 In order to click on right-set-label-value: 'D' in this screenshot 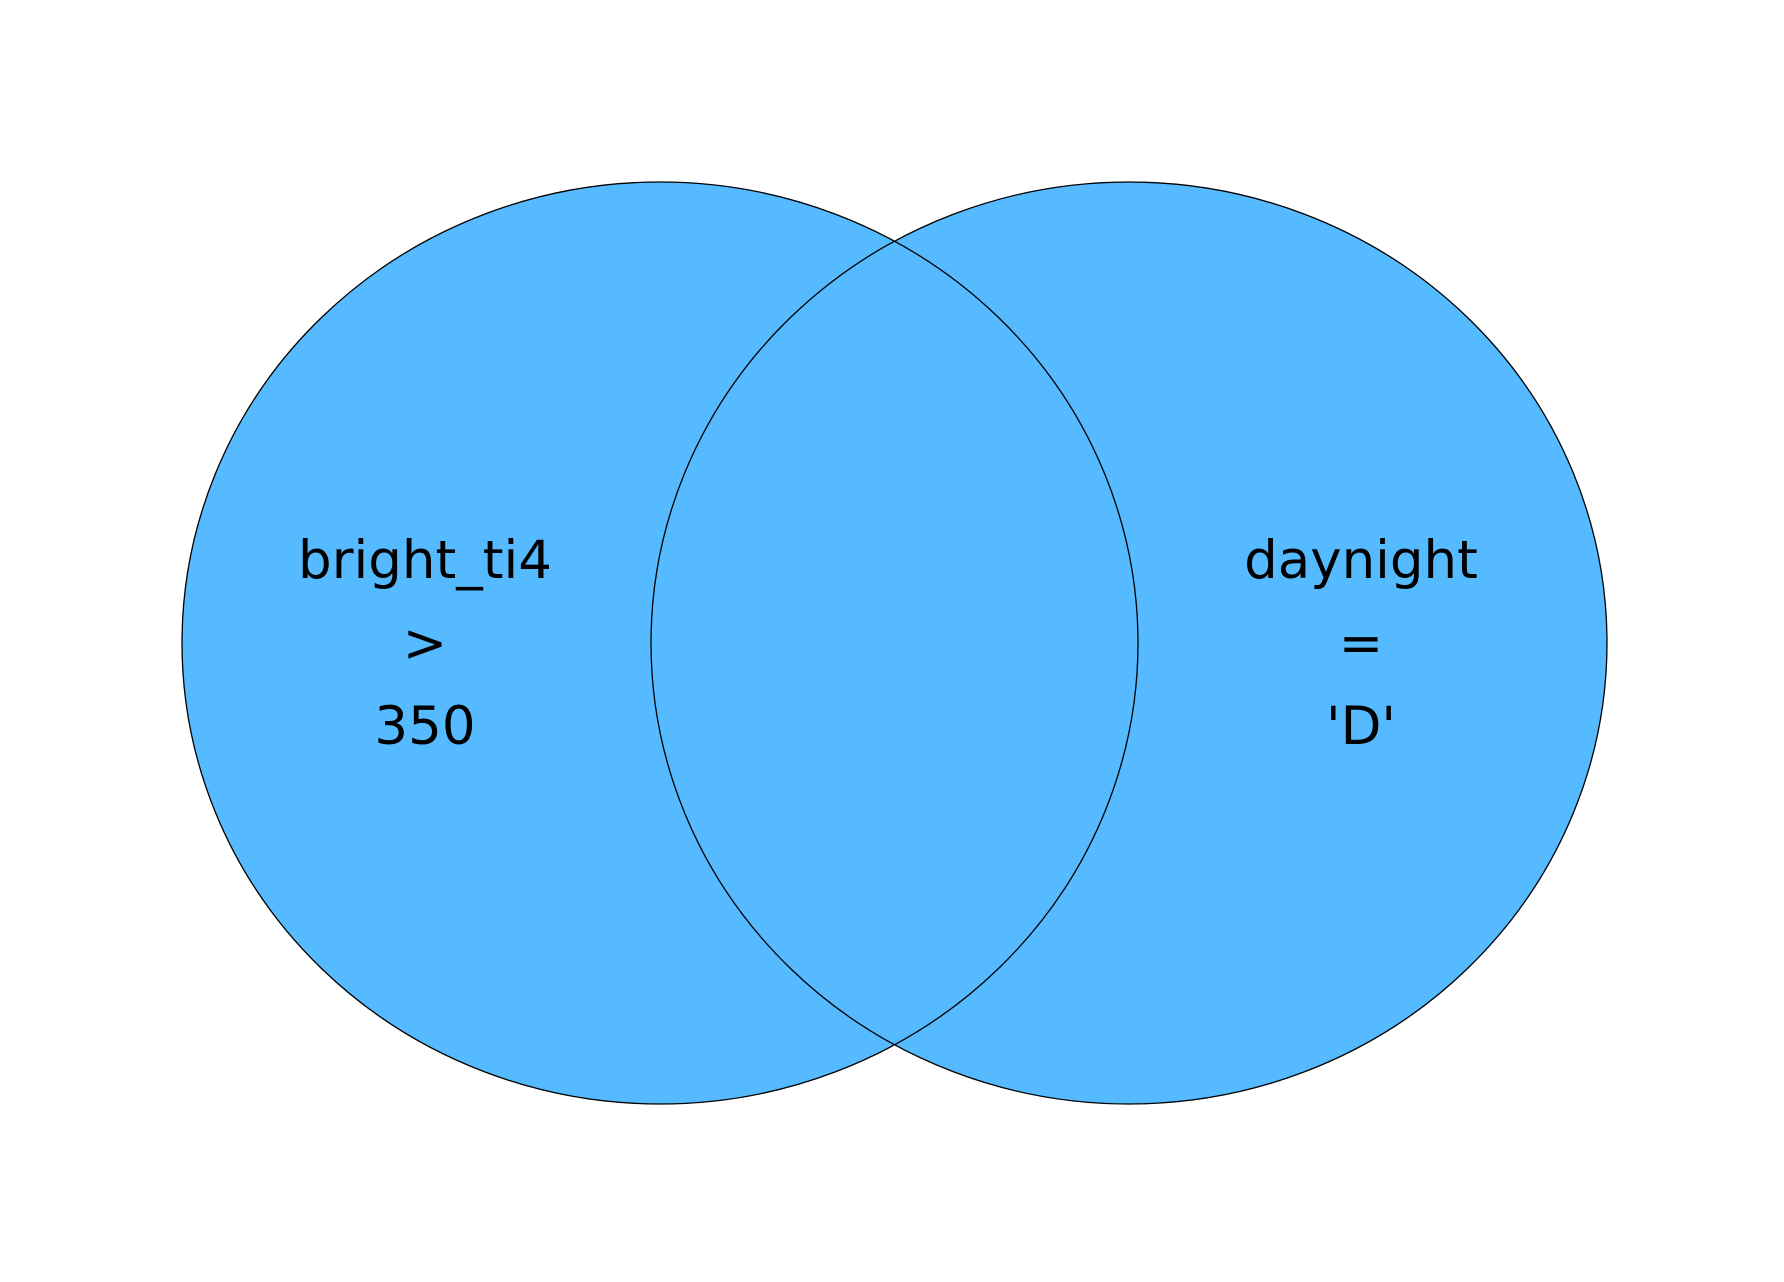, I will do `click(1361, 726)`.